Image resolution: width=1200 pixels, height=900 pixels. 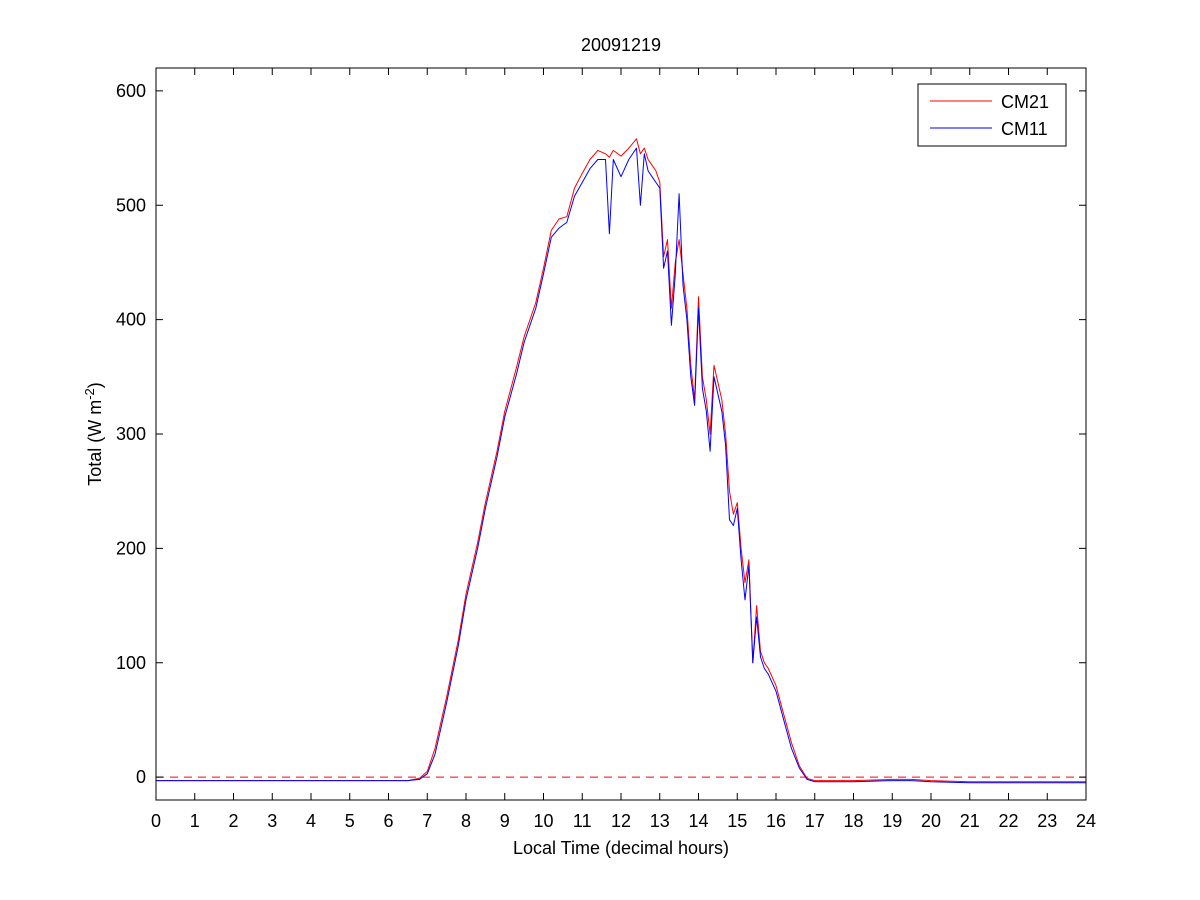 What do you see at coordinates (141, 777) in the screenshot?
I see `y-tick-label: 0` at bounding box center [141, 777].